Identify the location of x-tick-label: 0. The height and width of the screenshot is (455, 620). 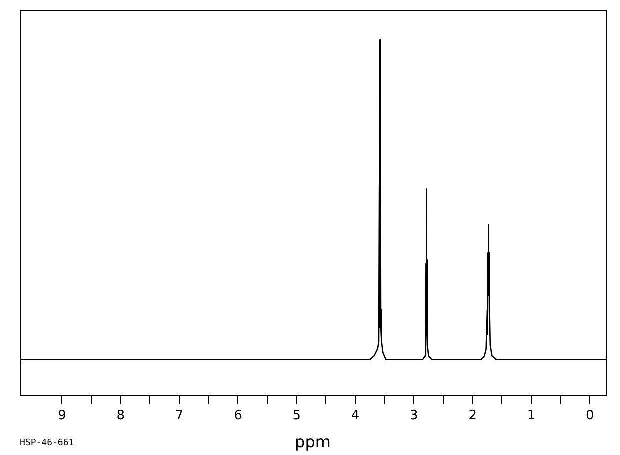
(590, 416).